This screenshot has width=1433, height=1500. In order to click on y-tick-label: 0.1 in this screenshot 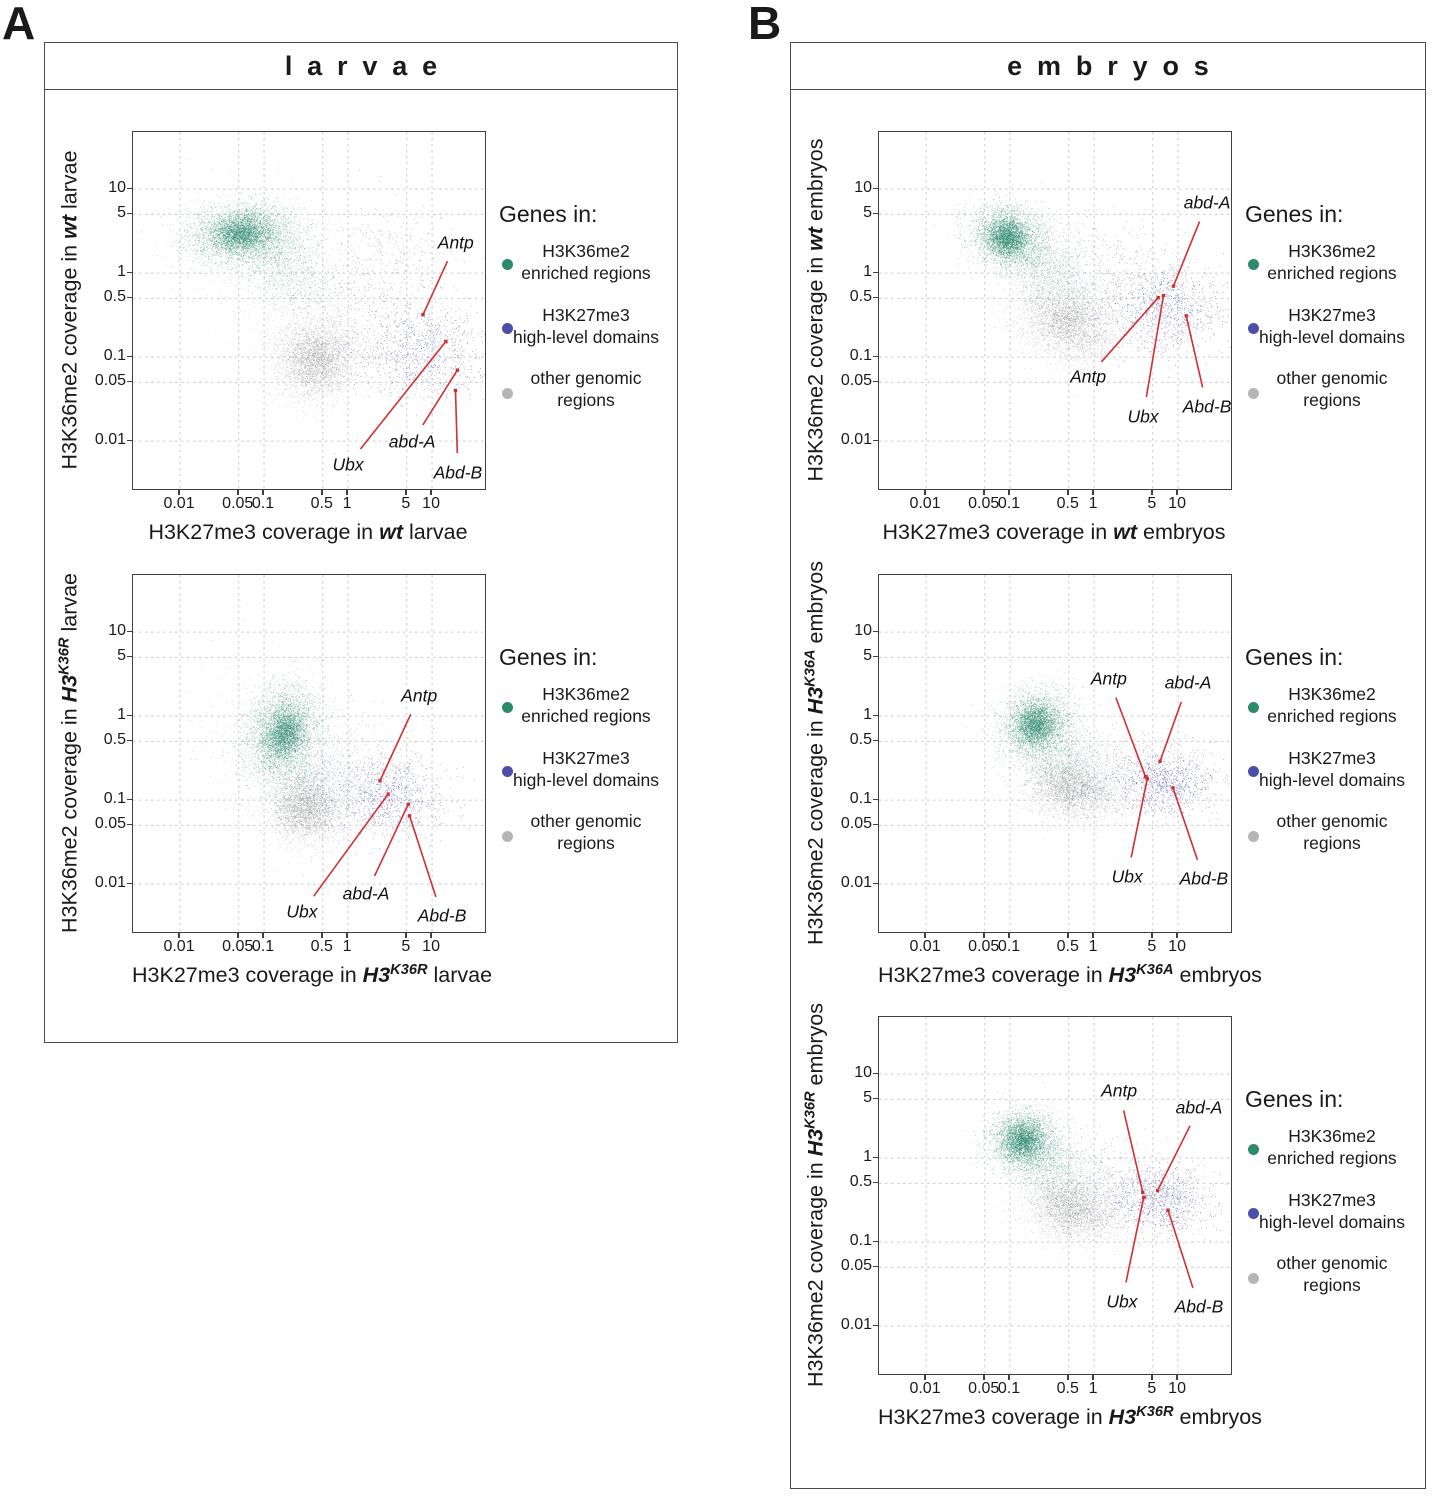, I will do `click(114, 798)`.